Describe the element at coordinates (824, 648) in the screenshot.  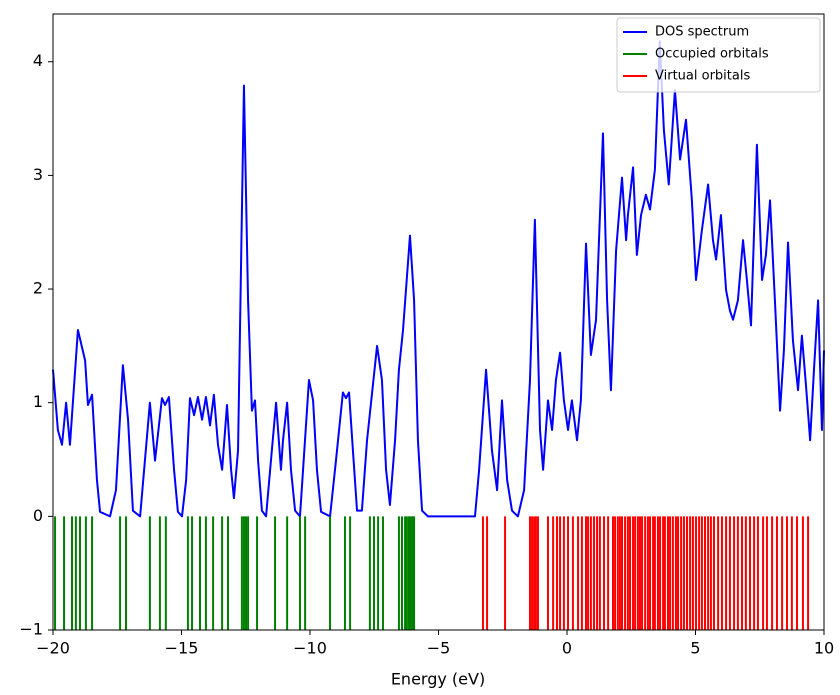
I see `x-tick-label: 10` at that location.